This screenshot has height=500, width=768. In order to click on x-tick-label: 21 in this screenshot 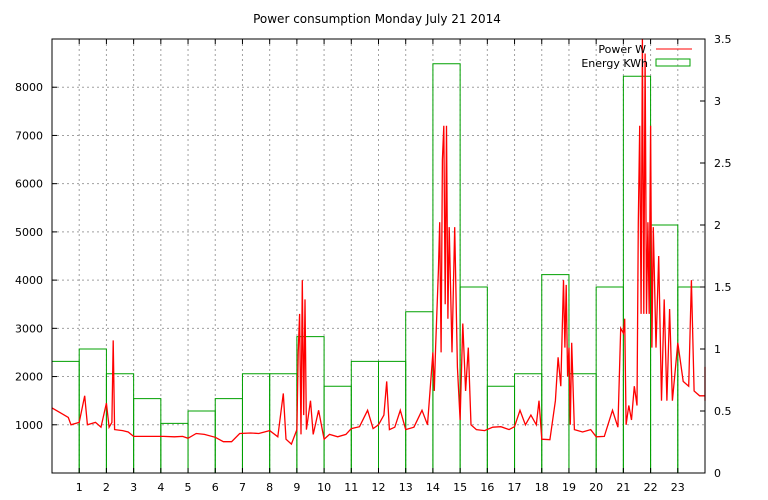, I will do `click(623, 487)`.